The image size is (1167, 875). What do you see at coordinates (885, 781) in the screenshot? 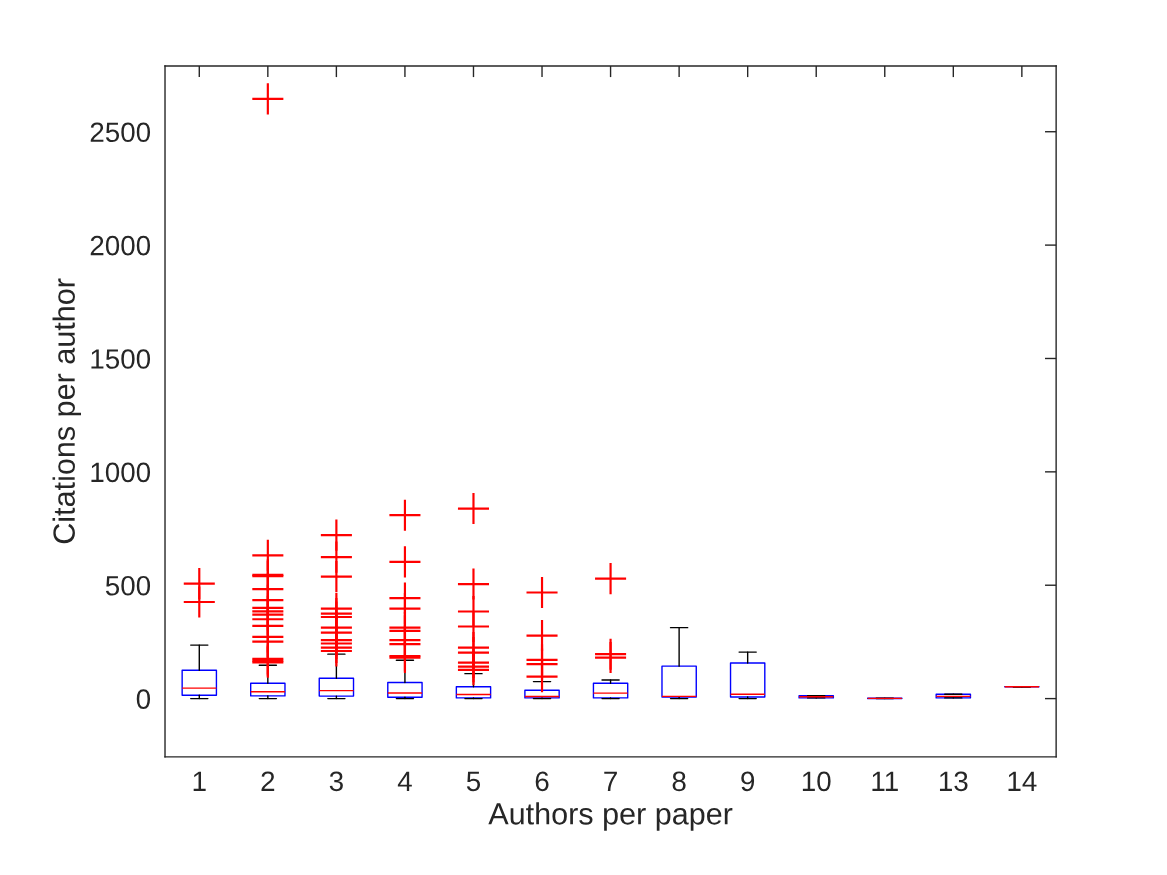
I see `x-tick-label: 11` at bounding box center [885, 781].